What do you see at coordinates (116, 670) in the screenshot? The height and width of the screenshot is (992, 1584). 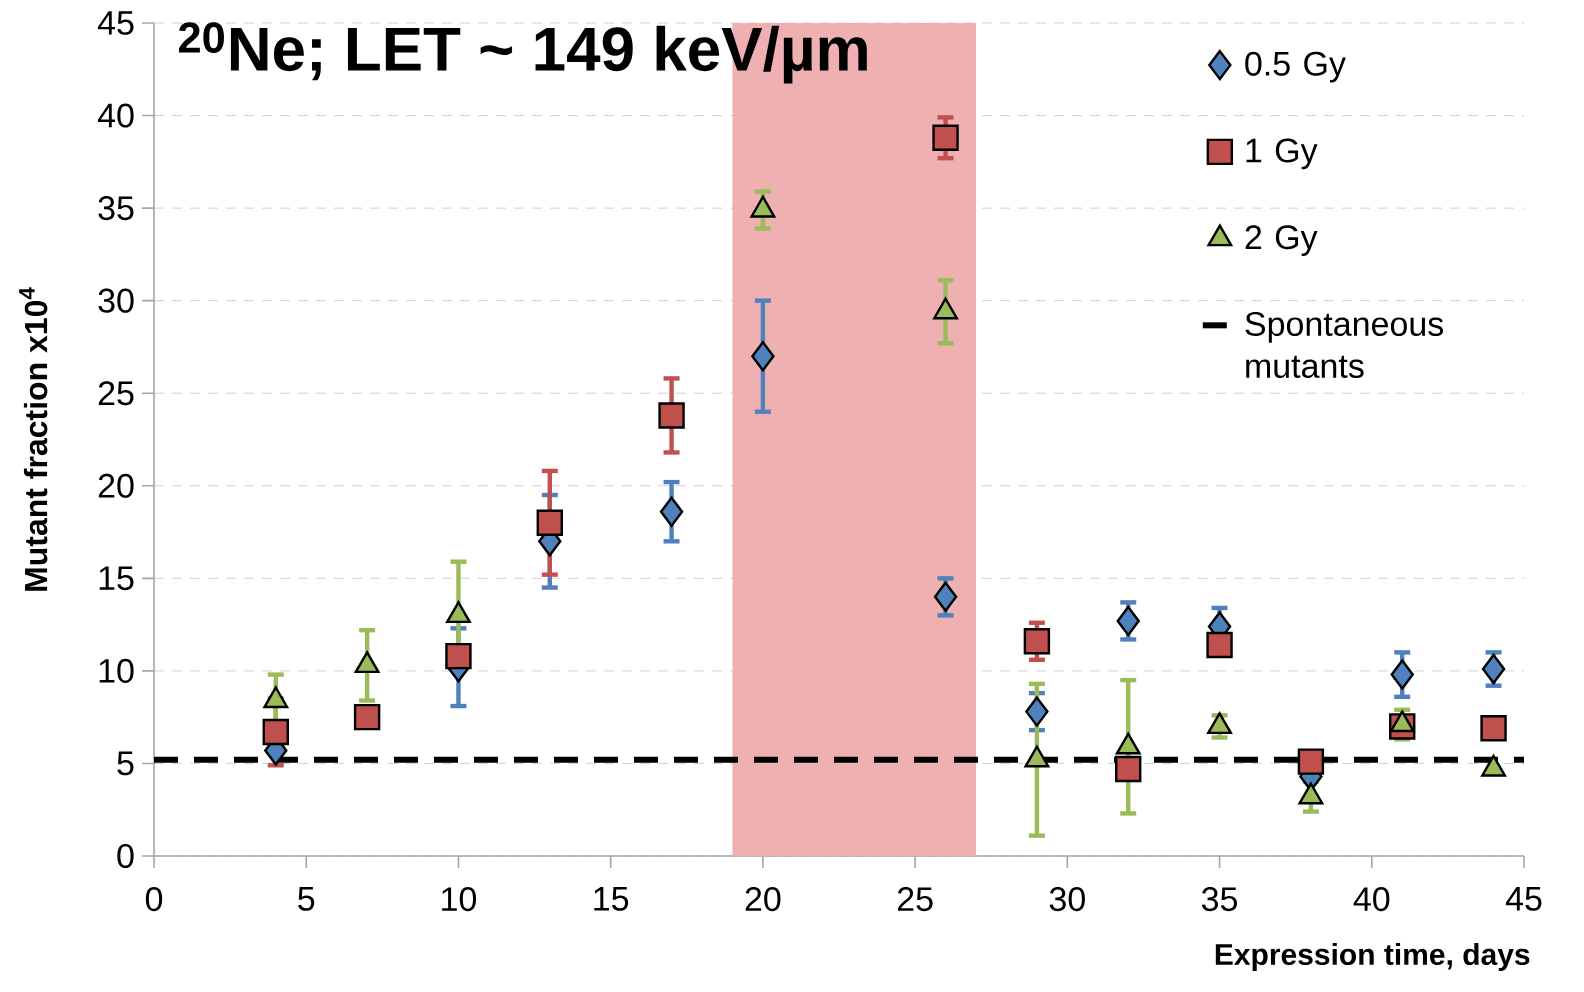 I see `y-tick-label: 10` at bounding box center [116, 670].